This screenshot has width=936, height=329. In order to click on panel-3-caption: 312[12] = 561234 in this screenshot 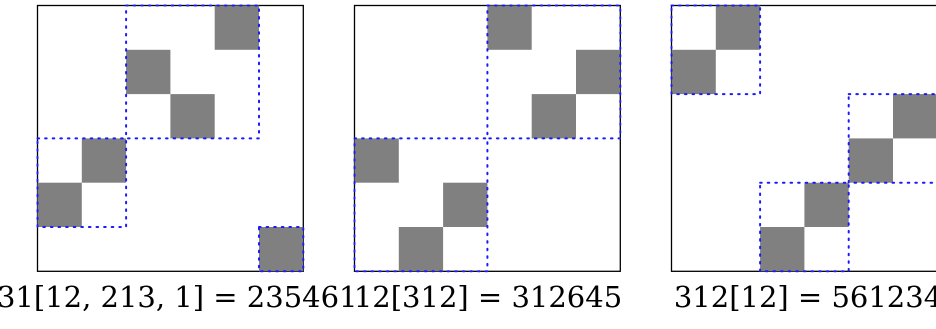, I will do `click(805, 297)`.